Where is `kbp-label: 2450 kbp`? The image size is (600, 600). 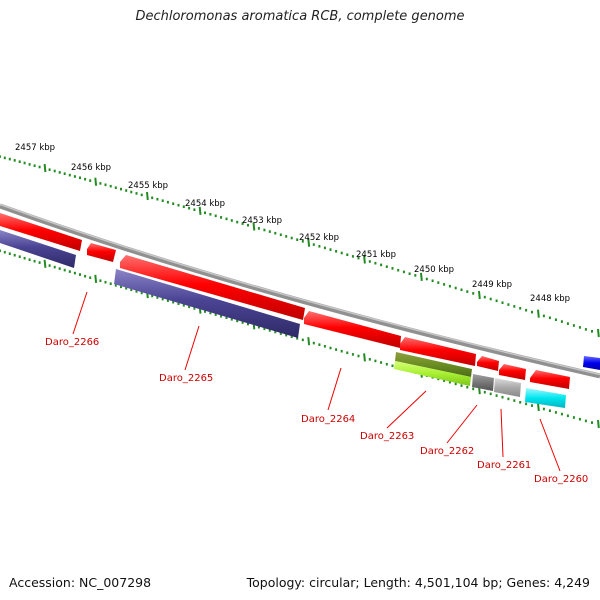
kbp-label: 2450 kbp is located at coordinates (434, 270).